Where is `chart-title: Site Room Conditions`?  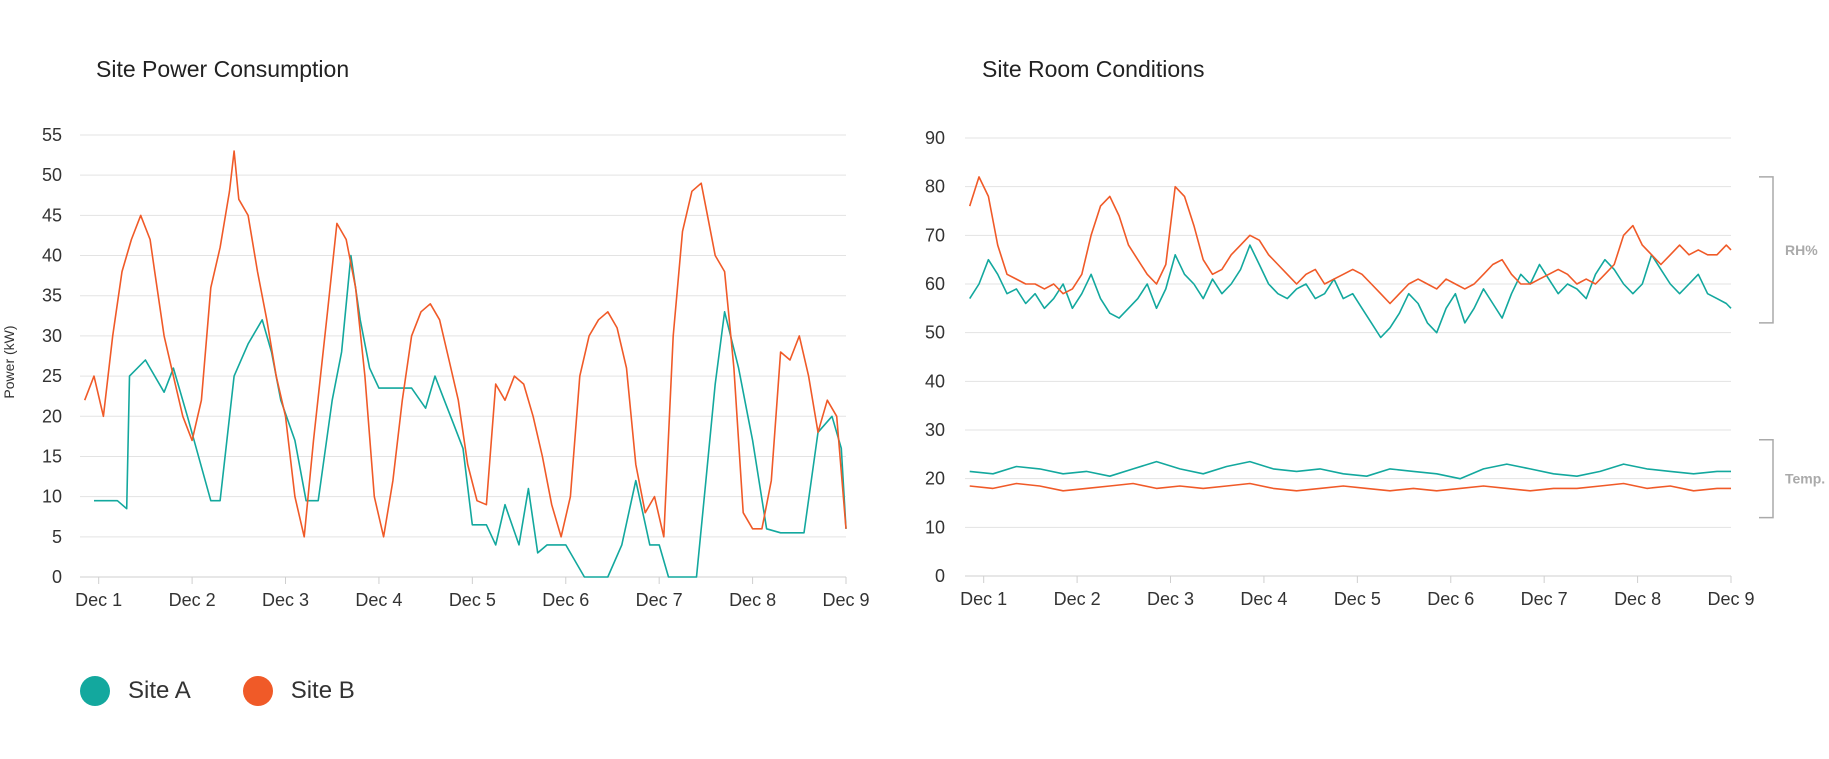
chart-title: Site Room Conditions is located at coordinates (1093, 69).